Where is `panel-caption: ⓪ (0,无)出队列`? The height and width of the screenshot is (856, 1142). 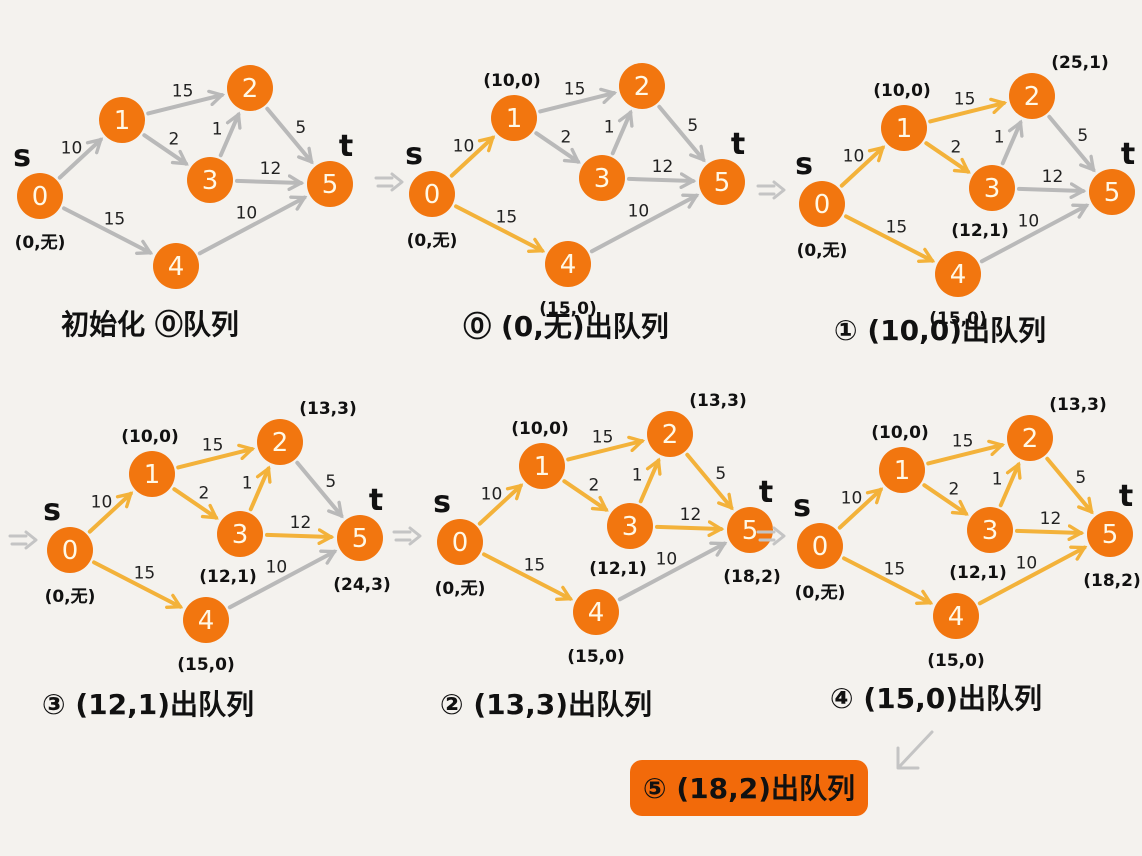 panel-caption: ⓪ (0,无)出队列 is located at coordinates (565, 326).